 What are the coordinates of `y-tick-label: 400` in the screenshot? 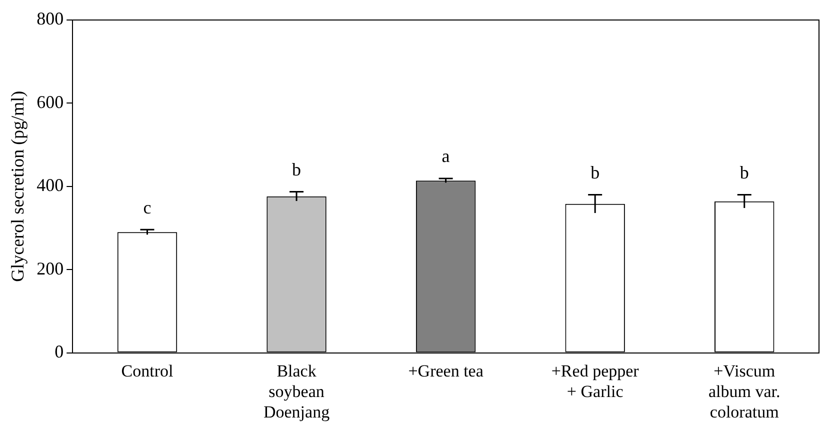 It's located at (50, 185).